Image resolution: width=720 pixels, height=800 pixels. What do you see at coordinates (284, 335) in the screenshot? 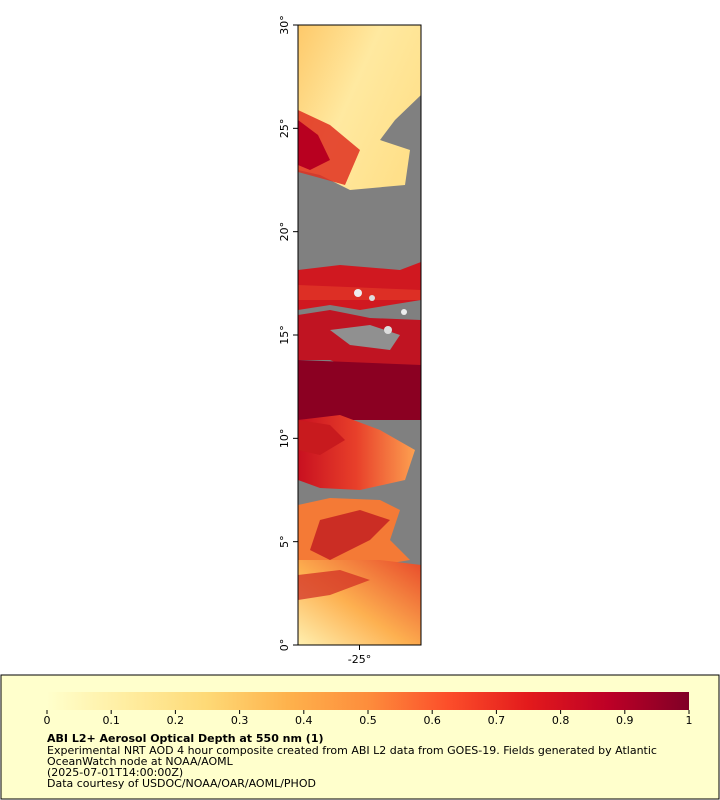
I see `y-tick-label: 15°` at bounding box center [284, 335].